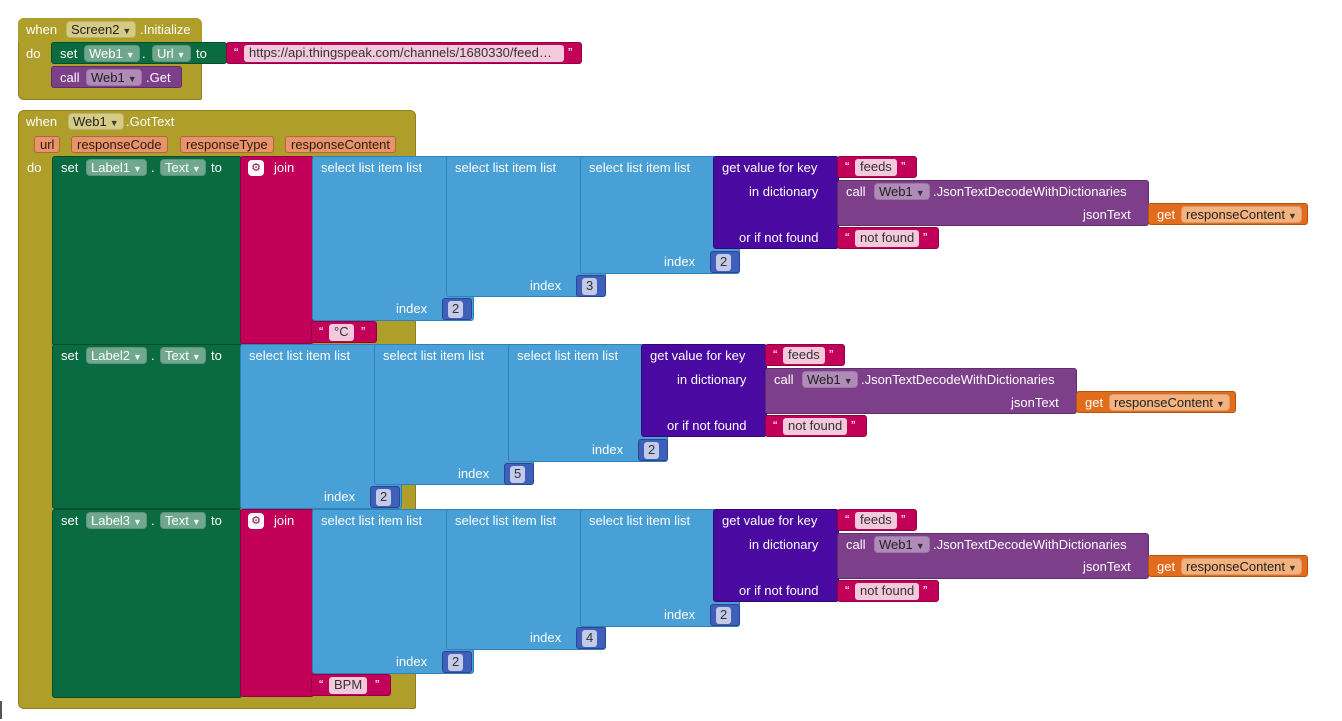 This screenshot has height=721, width=1342. What do you see at coordinates (171, 53) in the screenshot?
I see `url-property-dropdown: Url ▼` at bounding box center [171, 53].